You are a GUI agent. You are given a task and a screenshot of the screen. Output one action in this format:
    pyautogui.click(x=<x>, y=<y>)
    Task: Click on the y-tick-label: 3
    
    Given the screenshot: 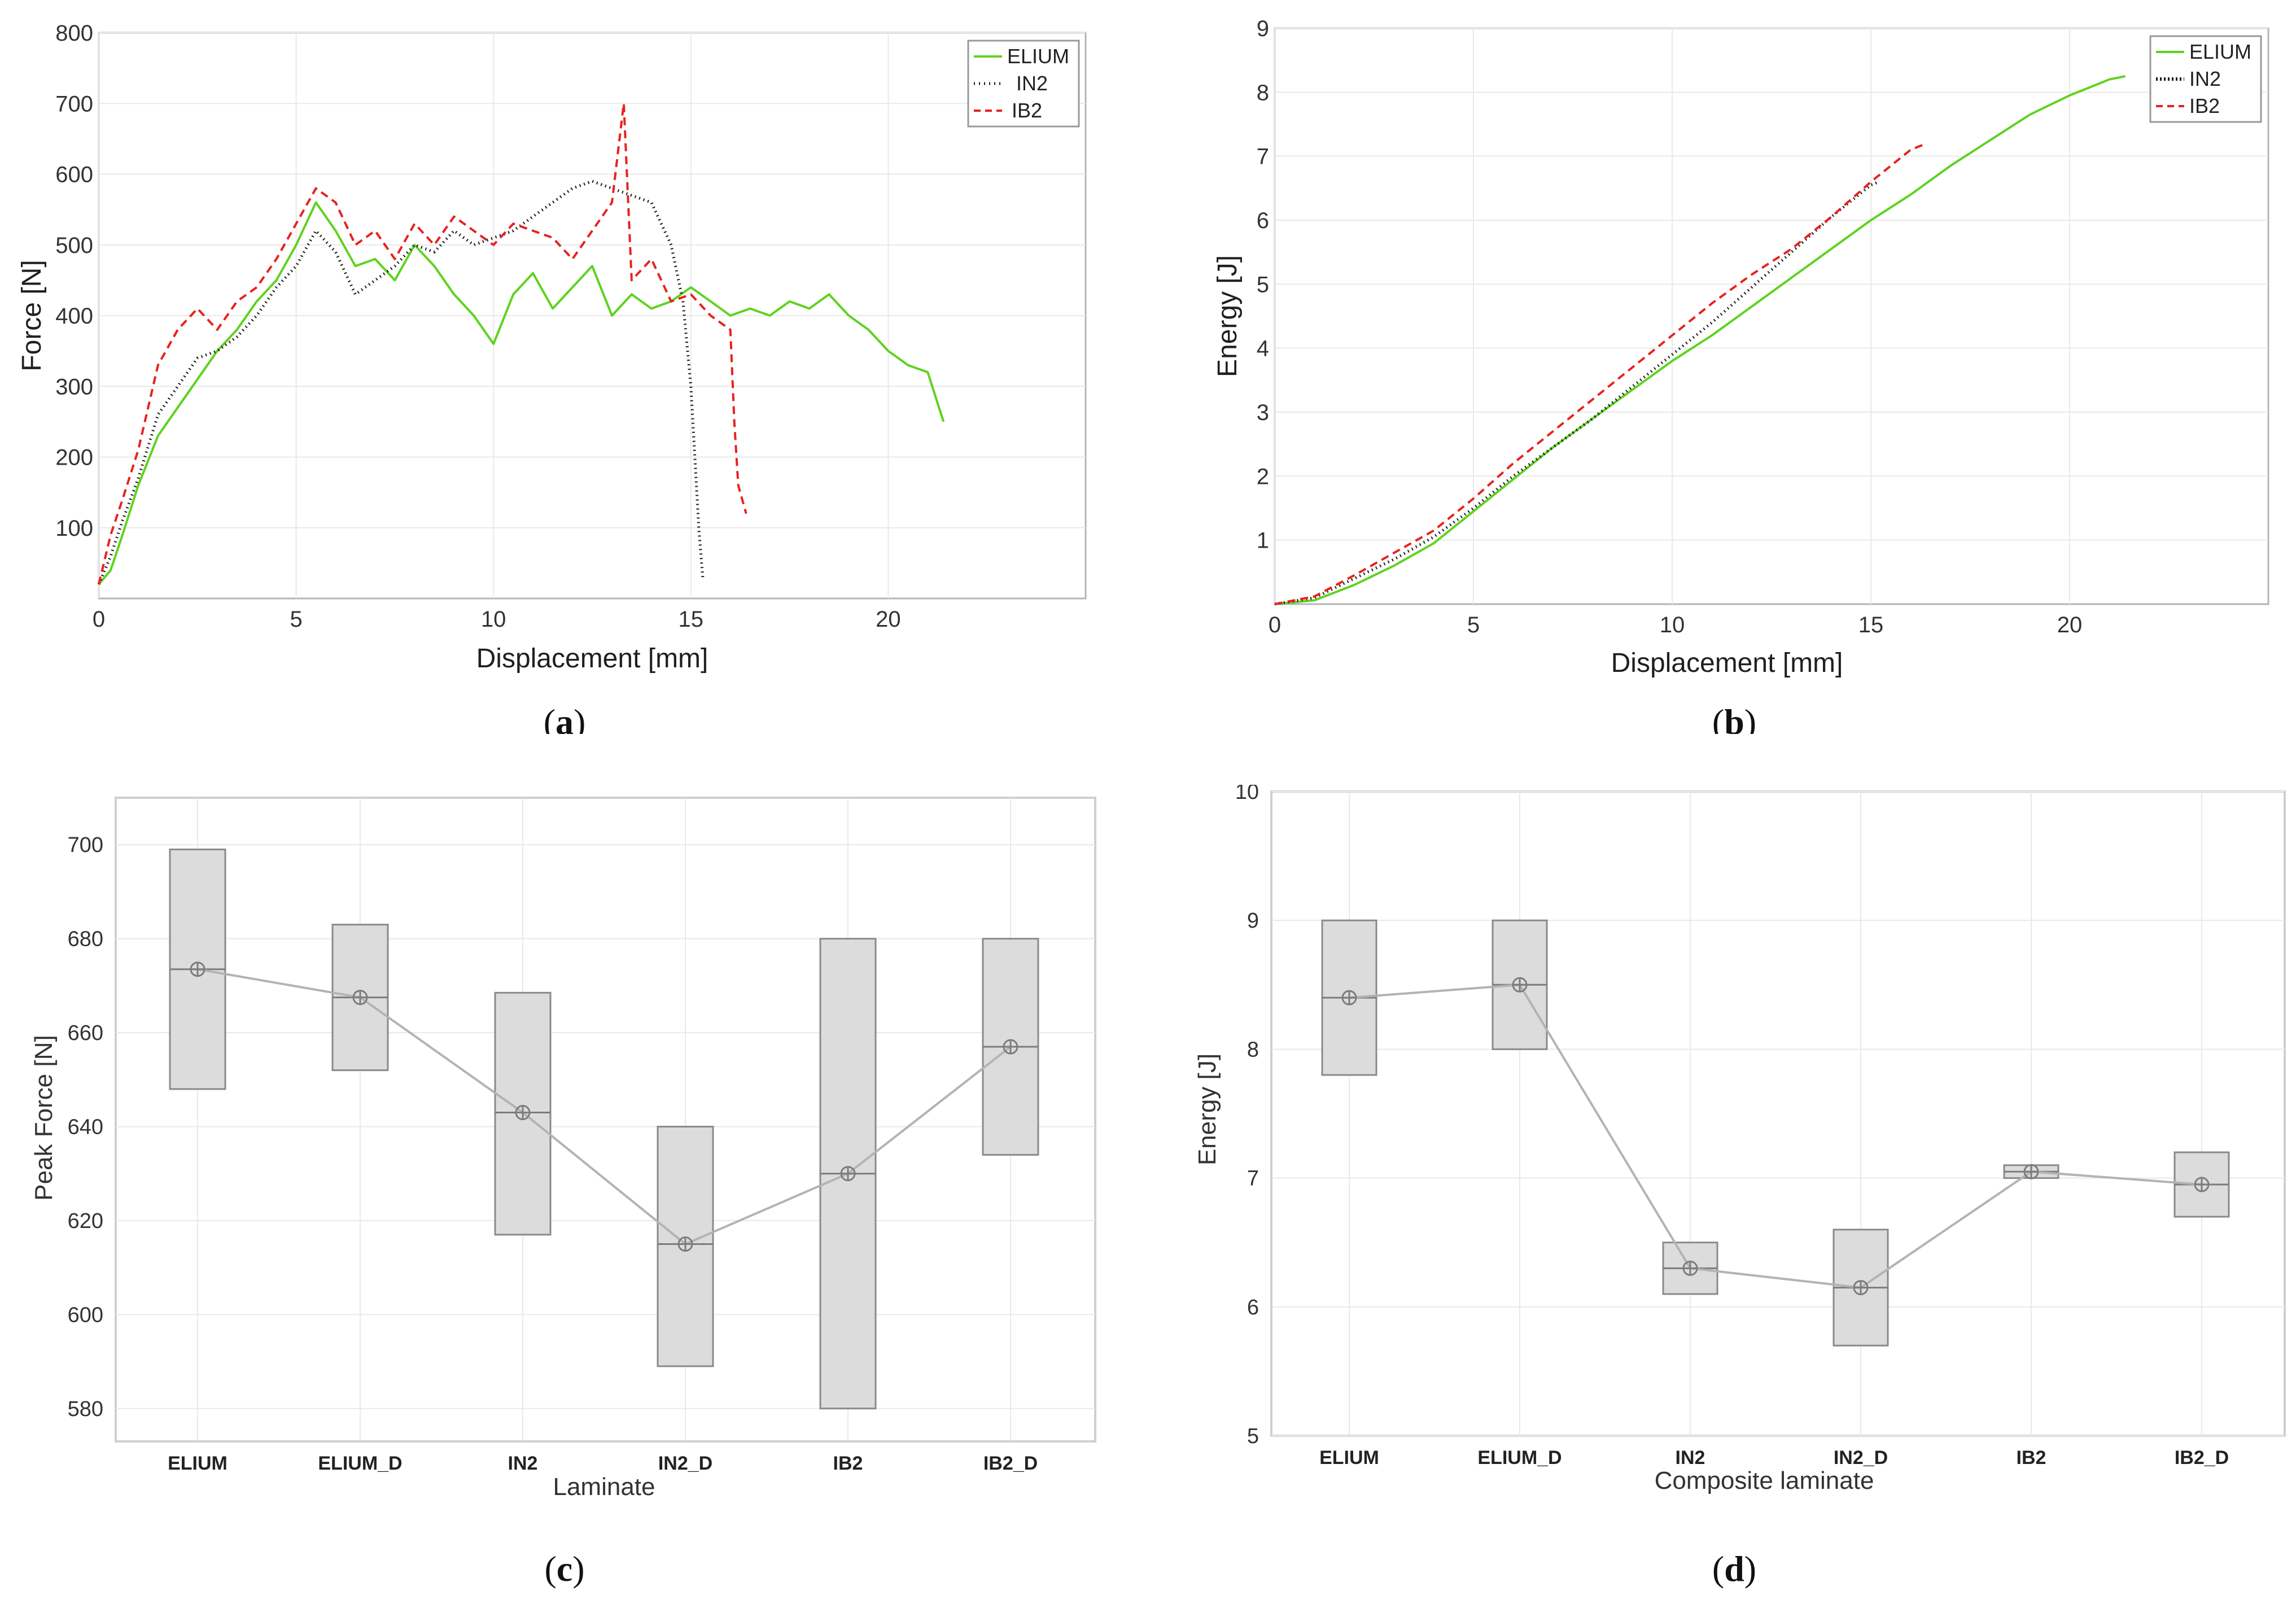 What is the action you would take?
    pyautogui.click(x=1263, y=412)
    